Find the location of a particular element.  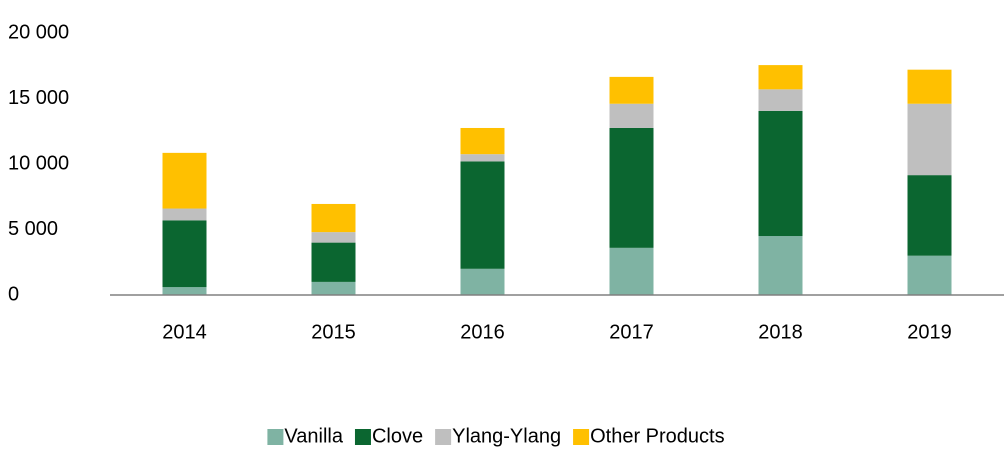

x-tick-label: 2017 is located at coordinates (631, 332).